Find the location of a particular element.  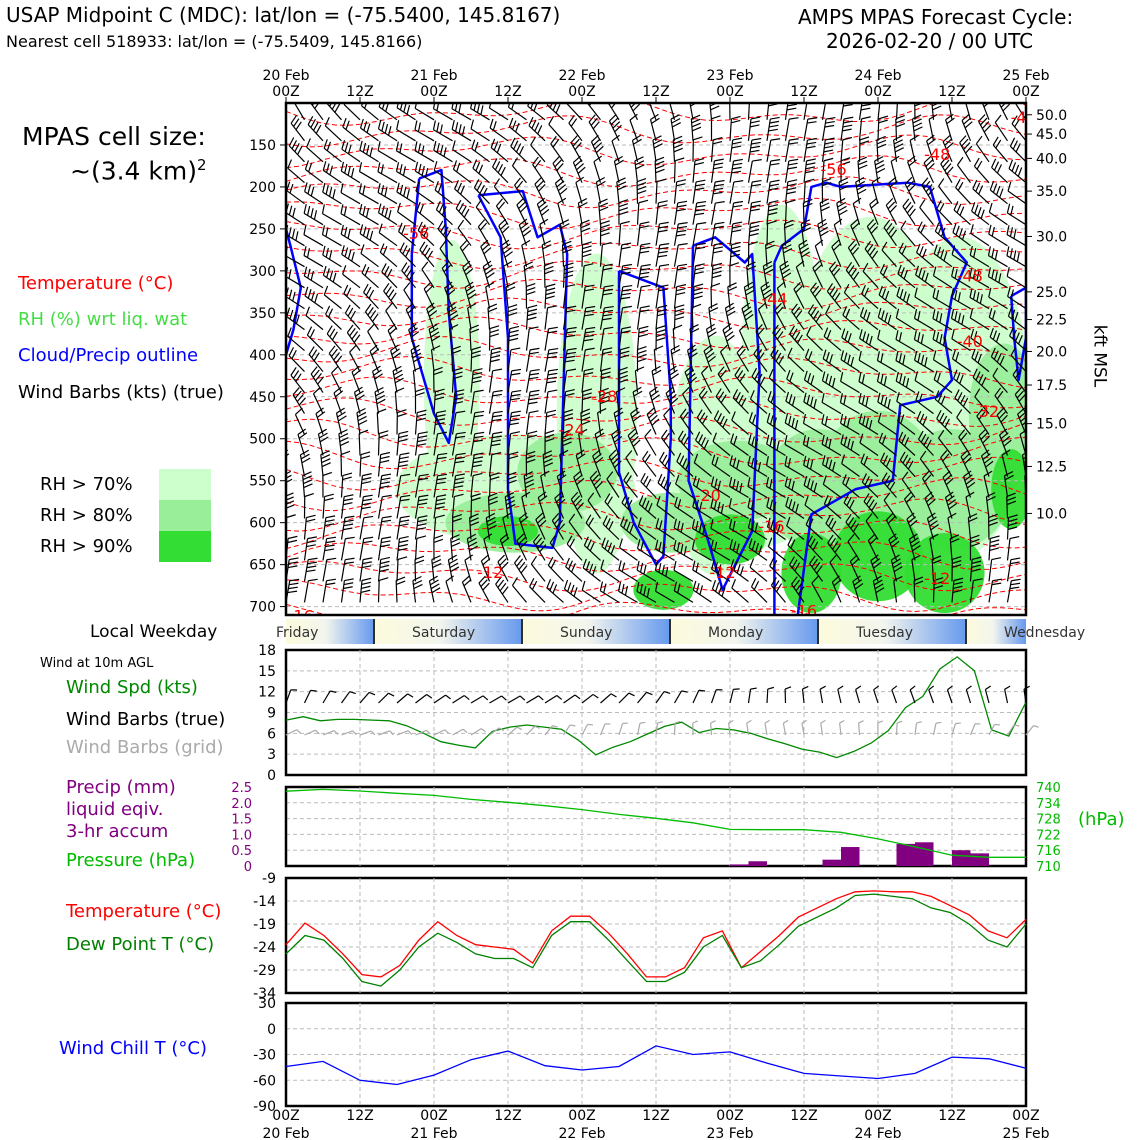

pressure-tick-label: 700 is located at coordinates (262, 608).